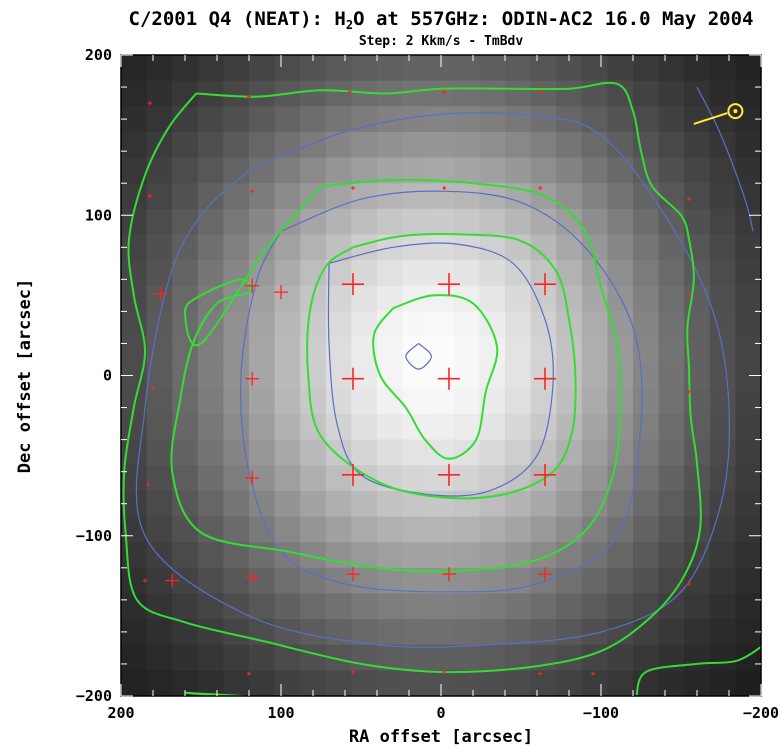 The image size is (782, 752). Describe the element at coordinates (419, 356) in the screenshot. I see `contour-blue` at that location.